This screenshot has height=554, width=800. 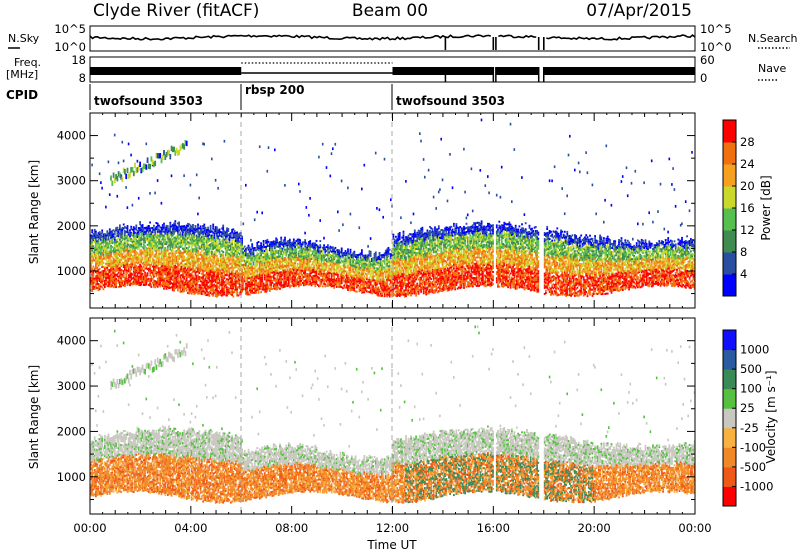 I want to click on power-cell-2034, so click(x=189, y=258).